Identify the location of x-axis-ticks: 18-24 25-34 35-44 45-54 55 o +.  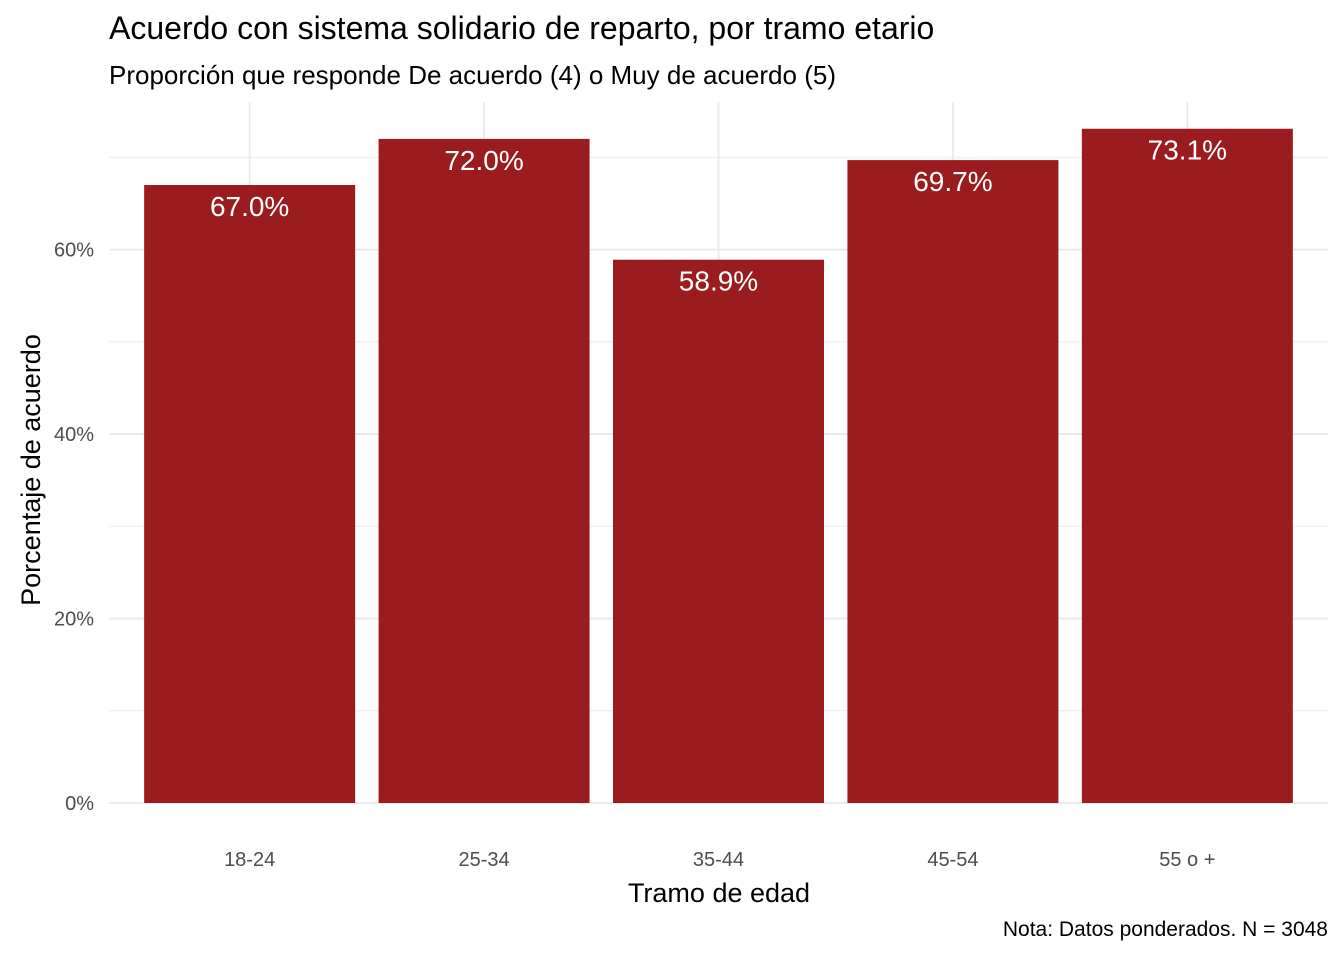
(719, 860).